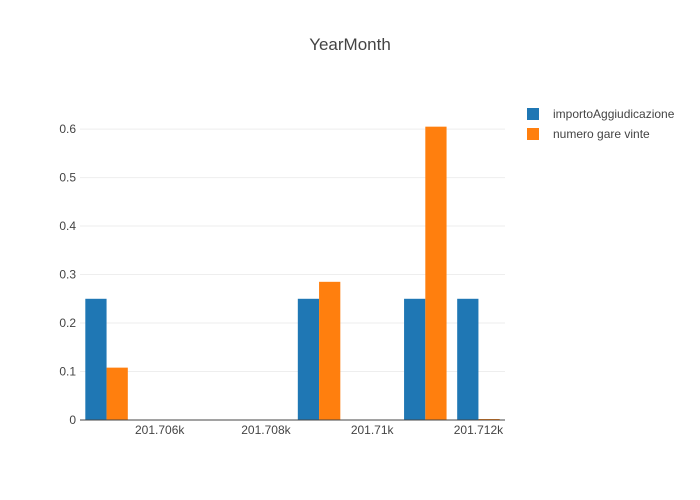 This screenshot has width=700, height=500. I want to click on chart-title: YearMonth, so click(350, 44).